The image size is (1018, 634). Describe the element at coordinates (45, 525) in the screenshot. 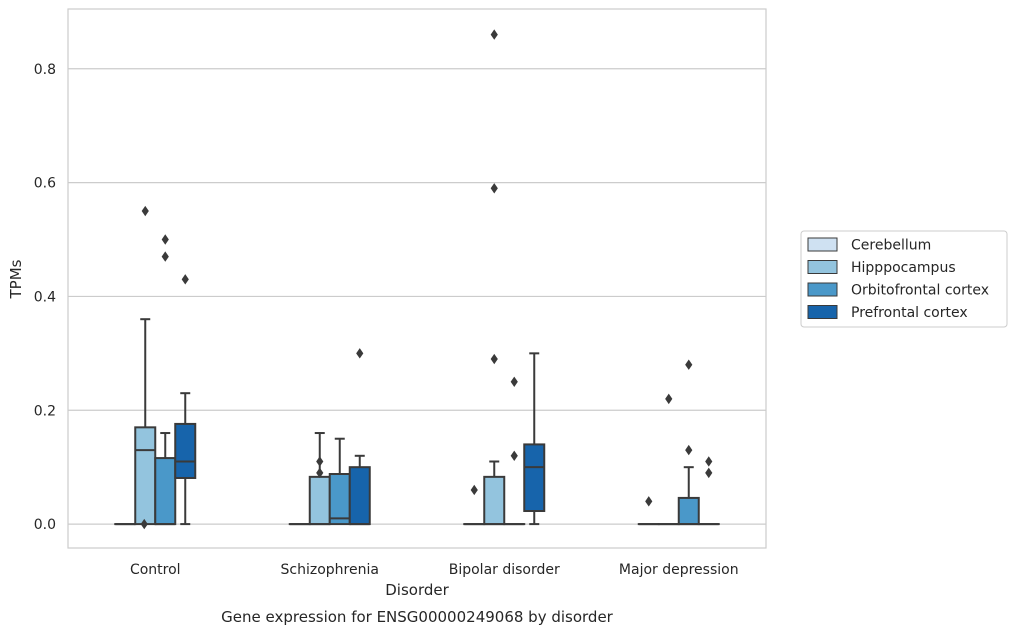

I see `y-tick-label: 0.0` at that location.